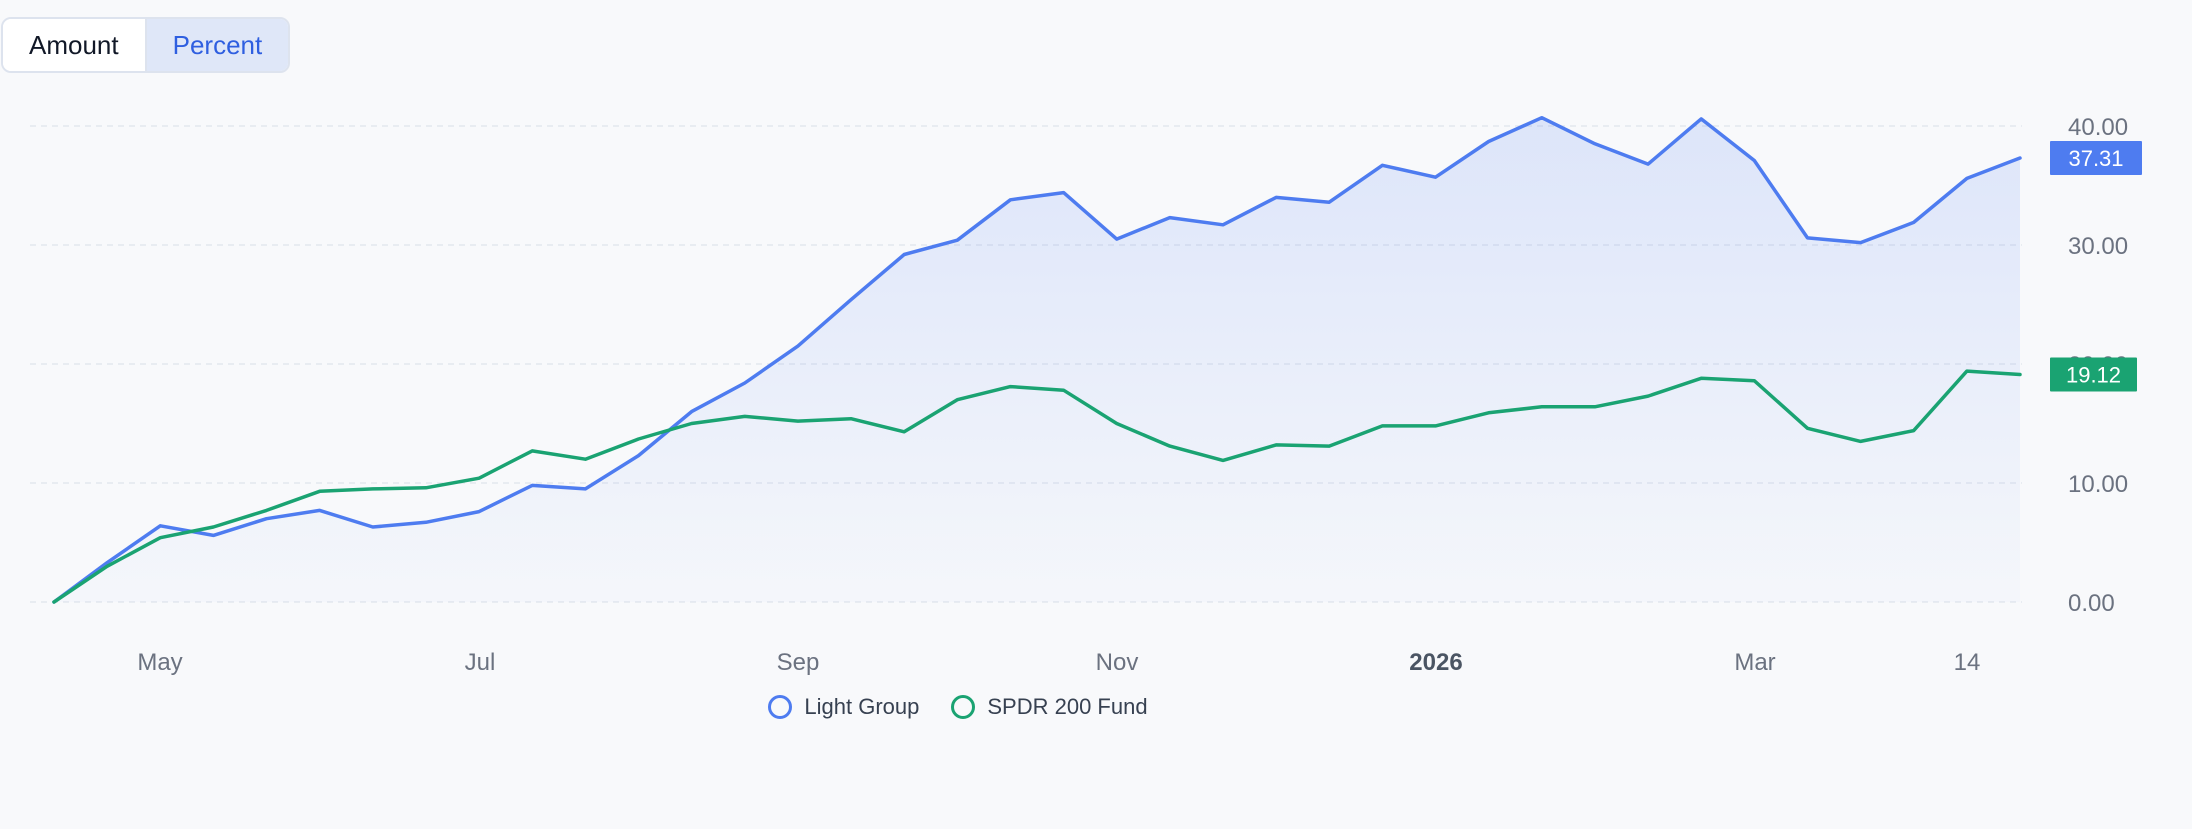  What do you see at coordinates (1067, 706) in the screenshot?
I see `legend-label: SPDR 200 Fund` at bounding box center [1067, 706].